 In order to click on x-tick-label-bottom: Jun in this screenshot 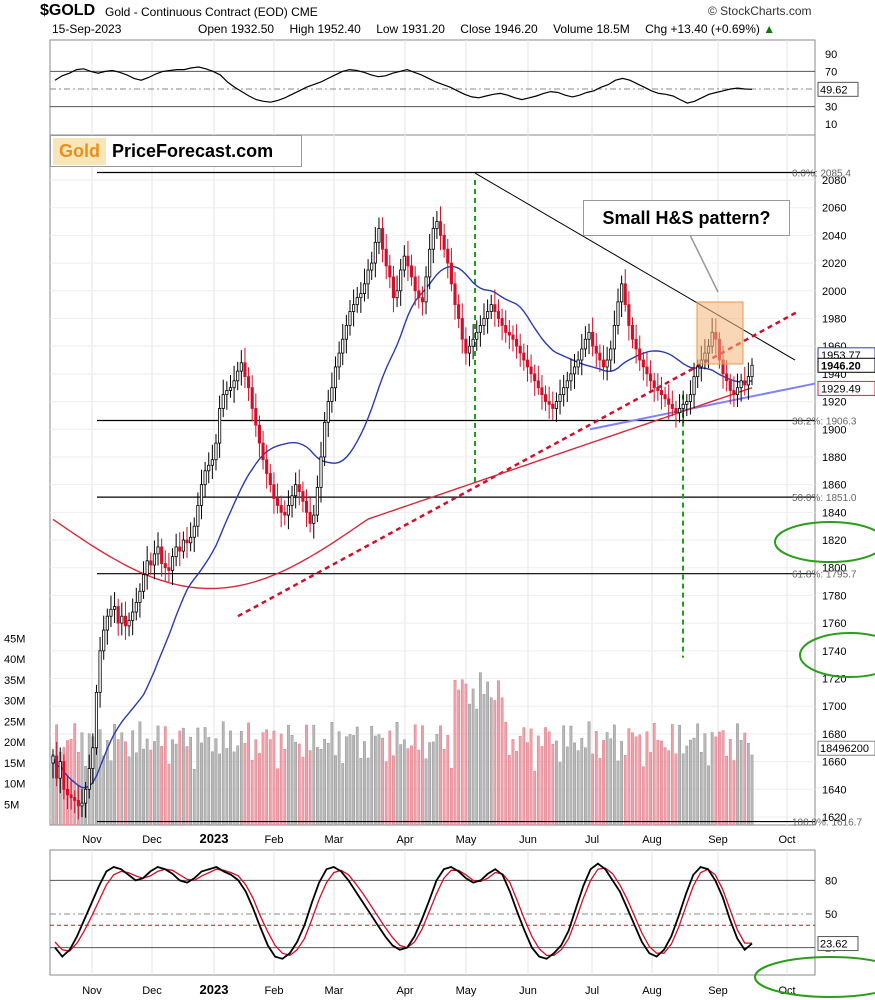, I will do `click(528, 991)`.